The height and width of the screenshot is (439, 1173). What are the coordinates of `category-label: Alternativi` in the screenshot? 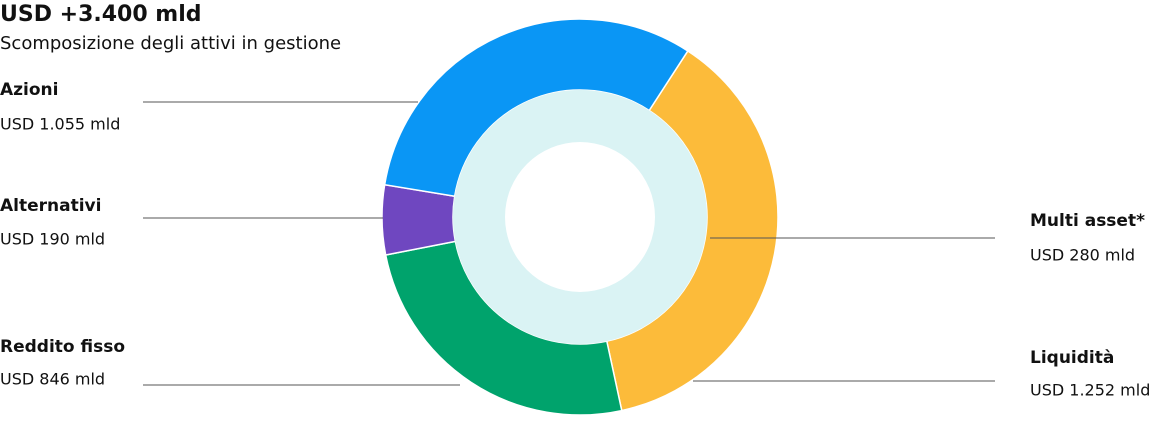 It's located at (50, 206).